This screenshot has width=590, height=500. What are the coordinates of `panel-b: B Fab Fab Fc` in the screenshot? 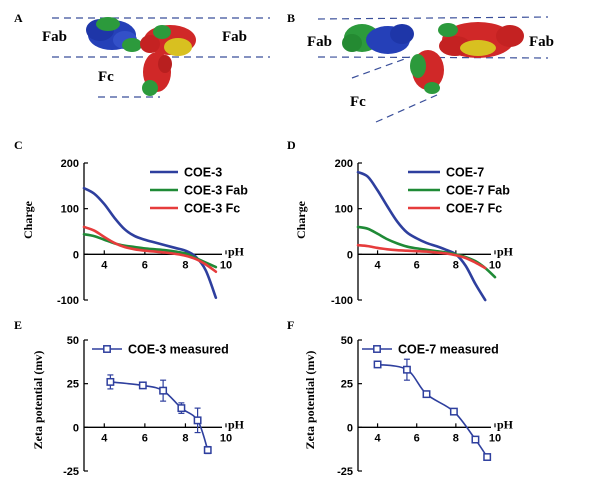 It's located at (420, 67).